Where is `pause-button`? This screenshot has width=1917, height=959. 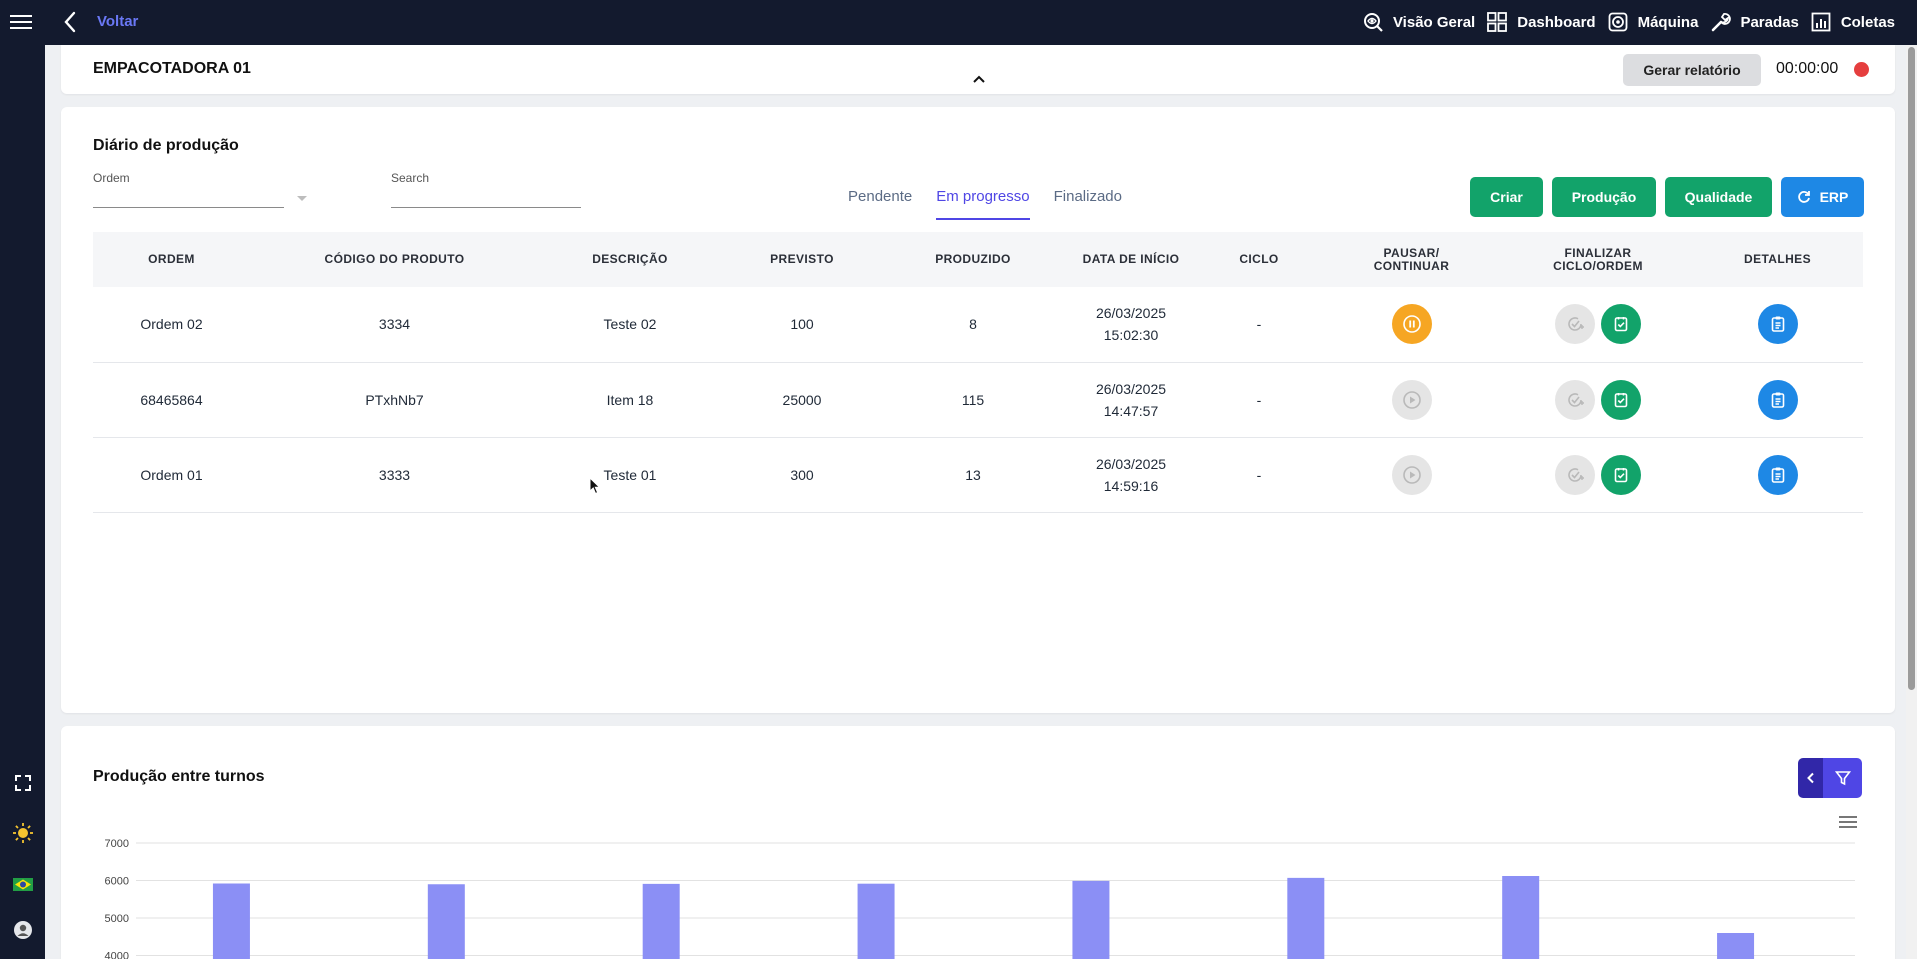
pause-button is located at coordinates (1411, 324).